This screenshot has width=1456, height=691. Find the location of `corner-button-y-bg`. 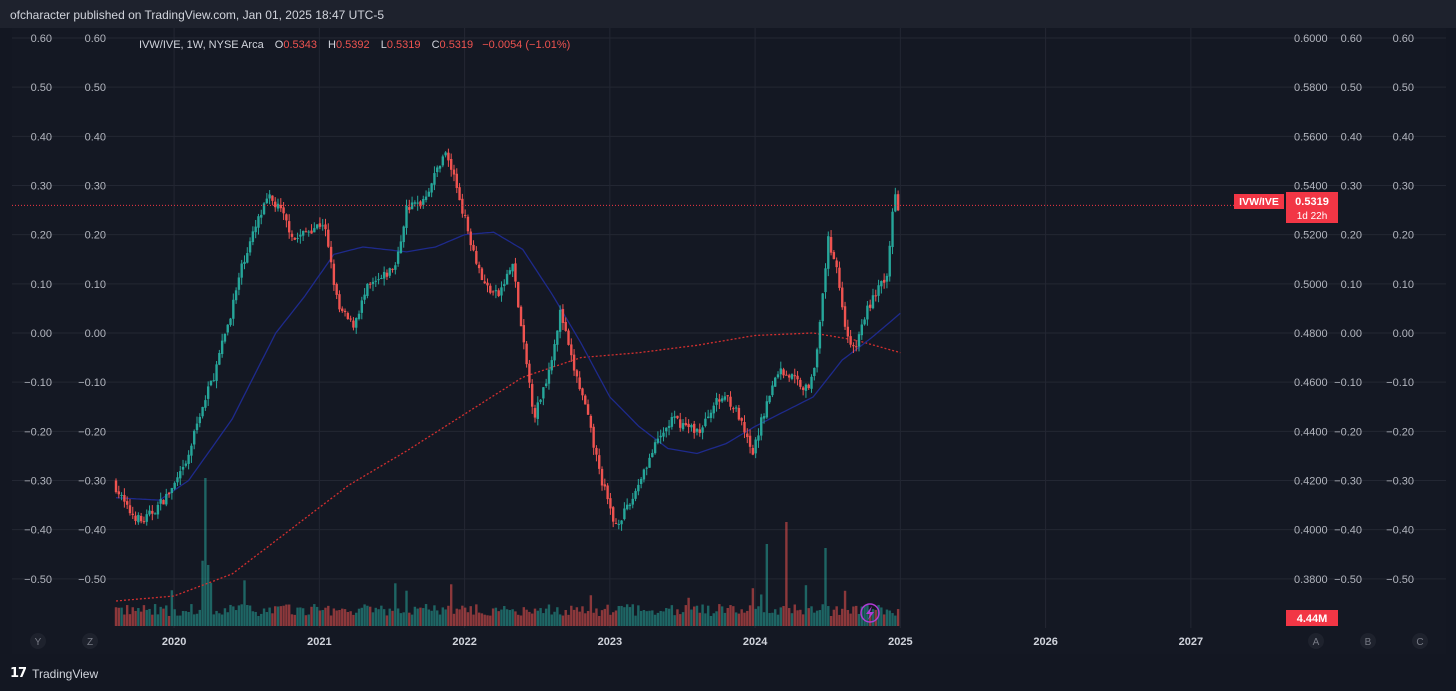

corner-button-y-bg is located at coordinates (38, 641).